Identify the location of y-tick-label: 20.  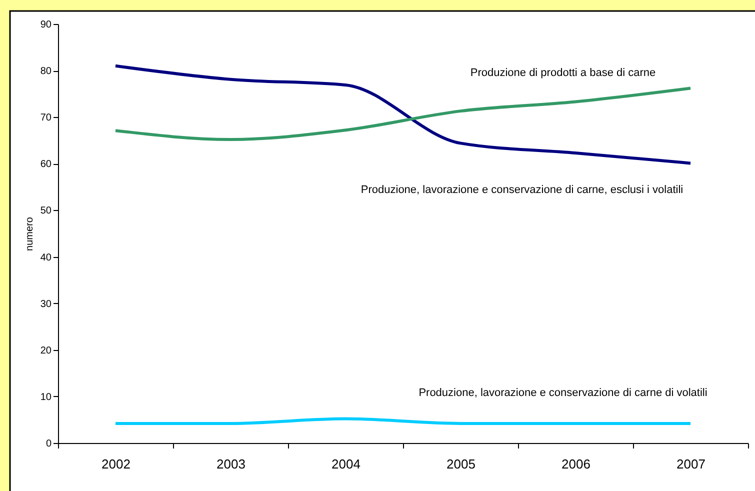
(46, 350).